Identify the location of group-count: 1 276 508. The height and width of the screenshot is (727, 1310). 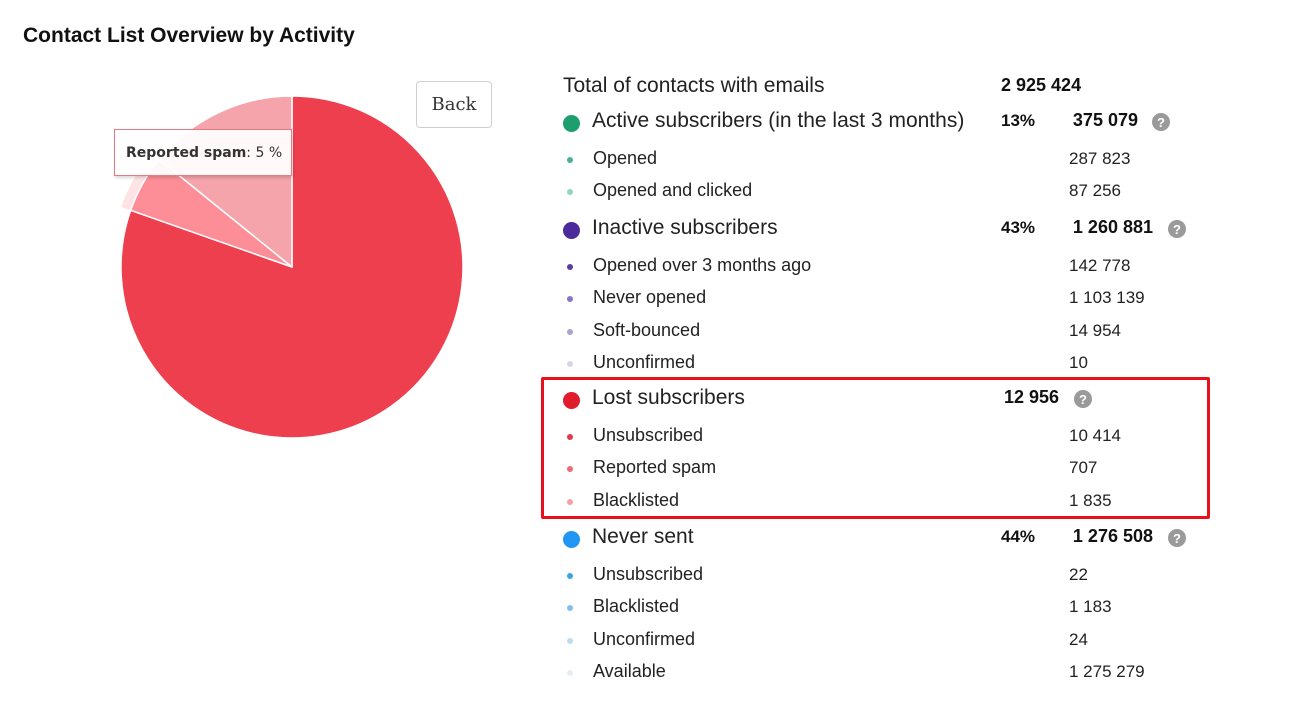
(1112, 536).